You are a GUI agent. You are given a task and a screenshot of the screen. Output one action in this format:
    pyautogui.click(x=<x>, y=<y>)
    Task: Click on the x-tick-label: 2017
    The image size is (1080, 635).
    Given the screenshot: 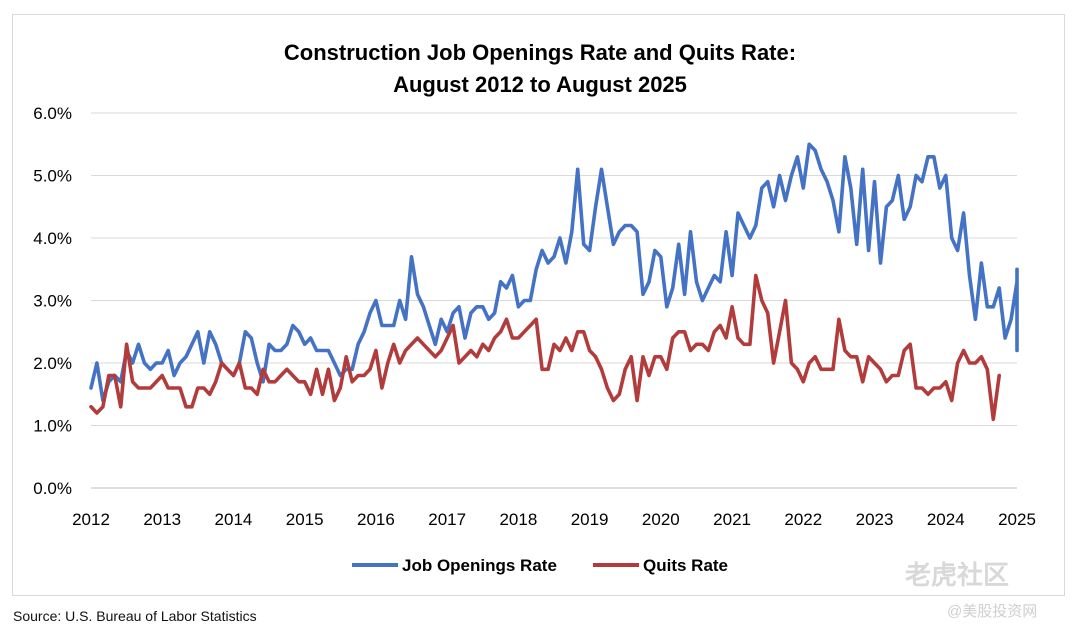 What is the action you would take?
    pyautogui.click(x=447, y=519)
    